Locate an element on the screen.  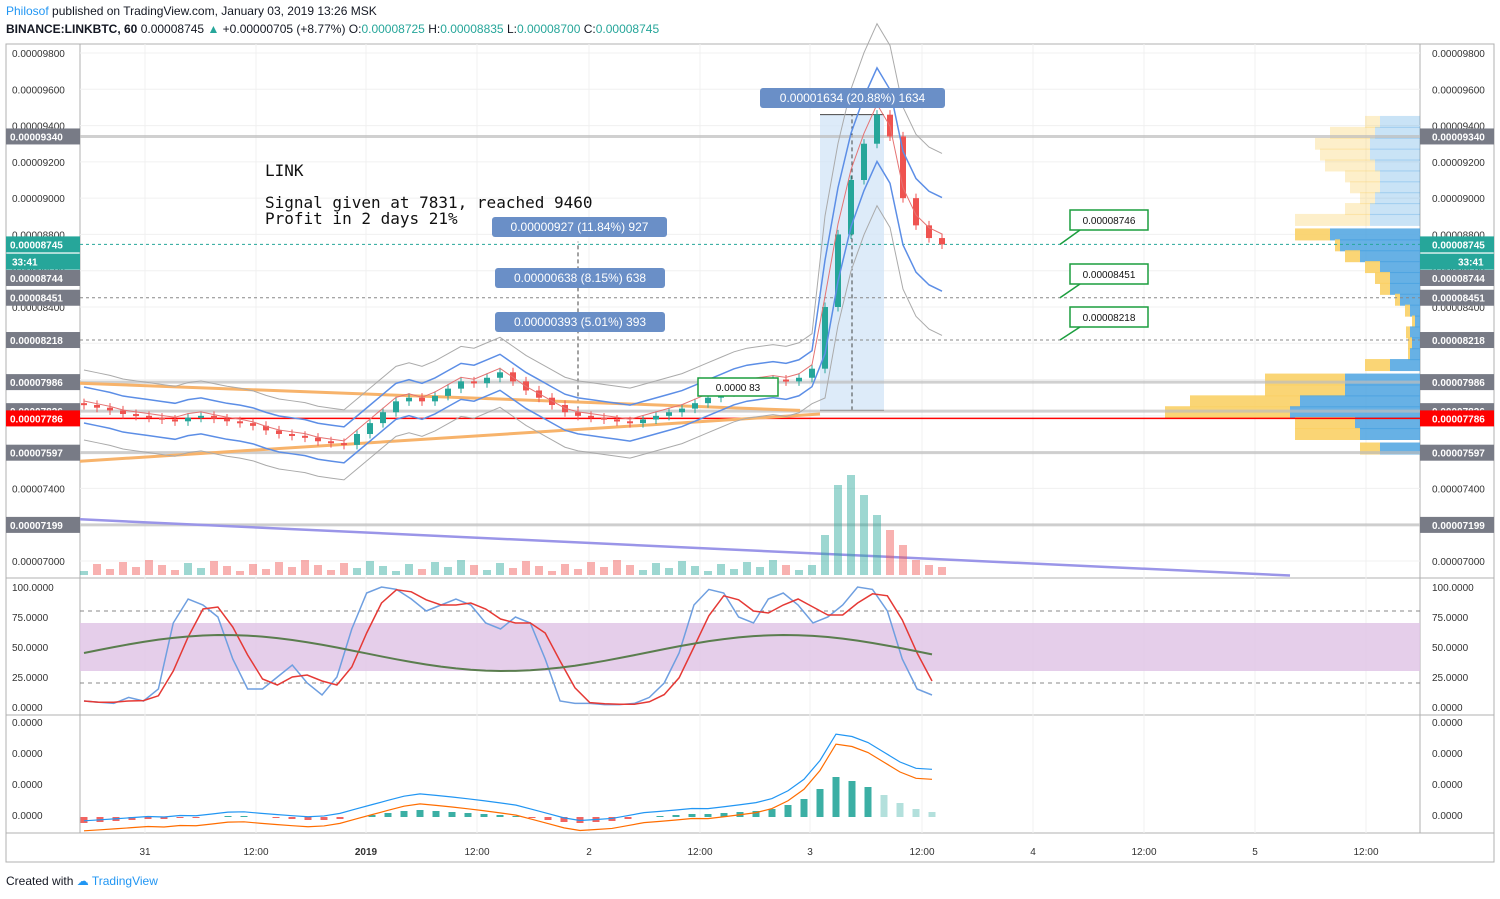
price-tag-left-label: 33:41 is located at coordinates (25, 263).